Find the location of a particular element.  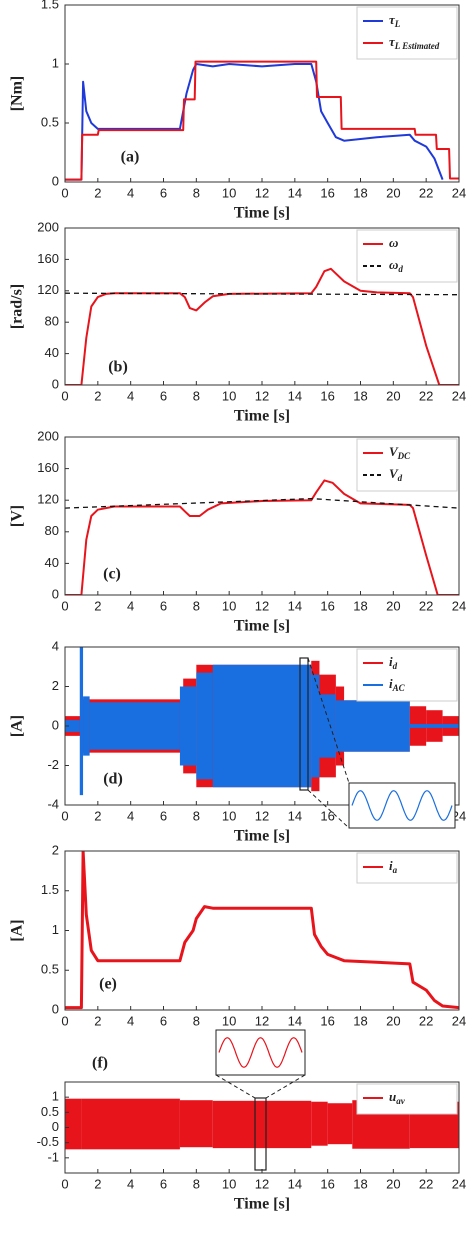

legend-label: τL is located at coordinates (395, 20).